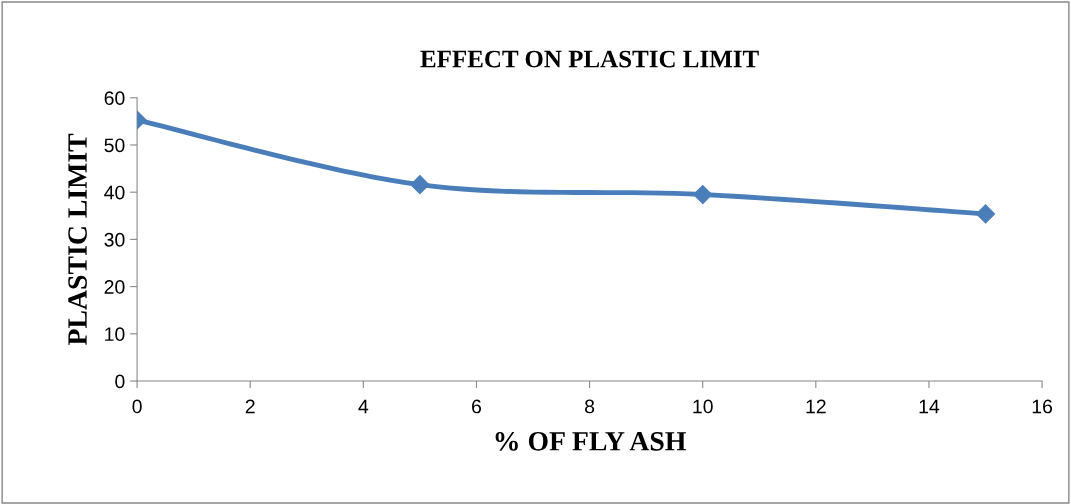 This screenshot has width=1071, height=504. I want to click on x-tick-label: 12, so click(816, 406).